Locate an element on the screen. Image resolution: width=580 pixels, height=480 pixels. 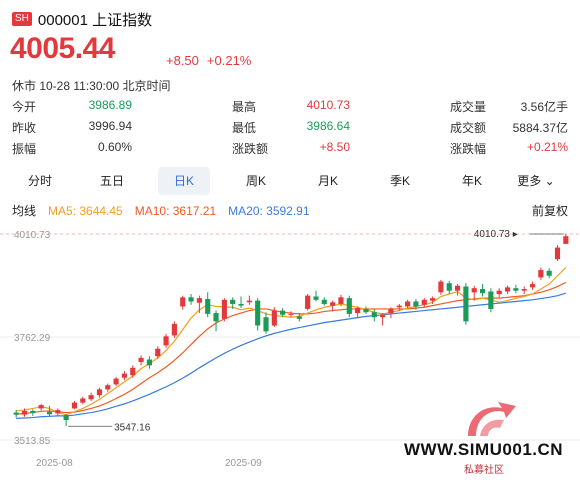
tab-year-k: 年K is located at coordinates (471, 181).